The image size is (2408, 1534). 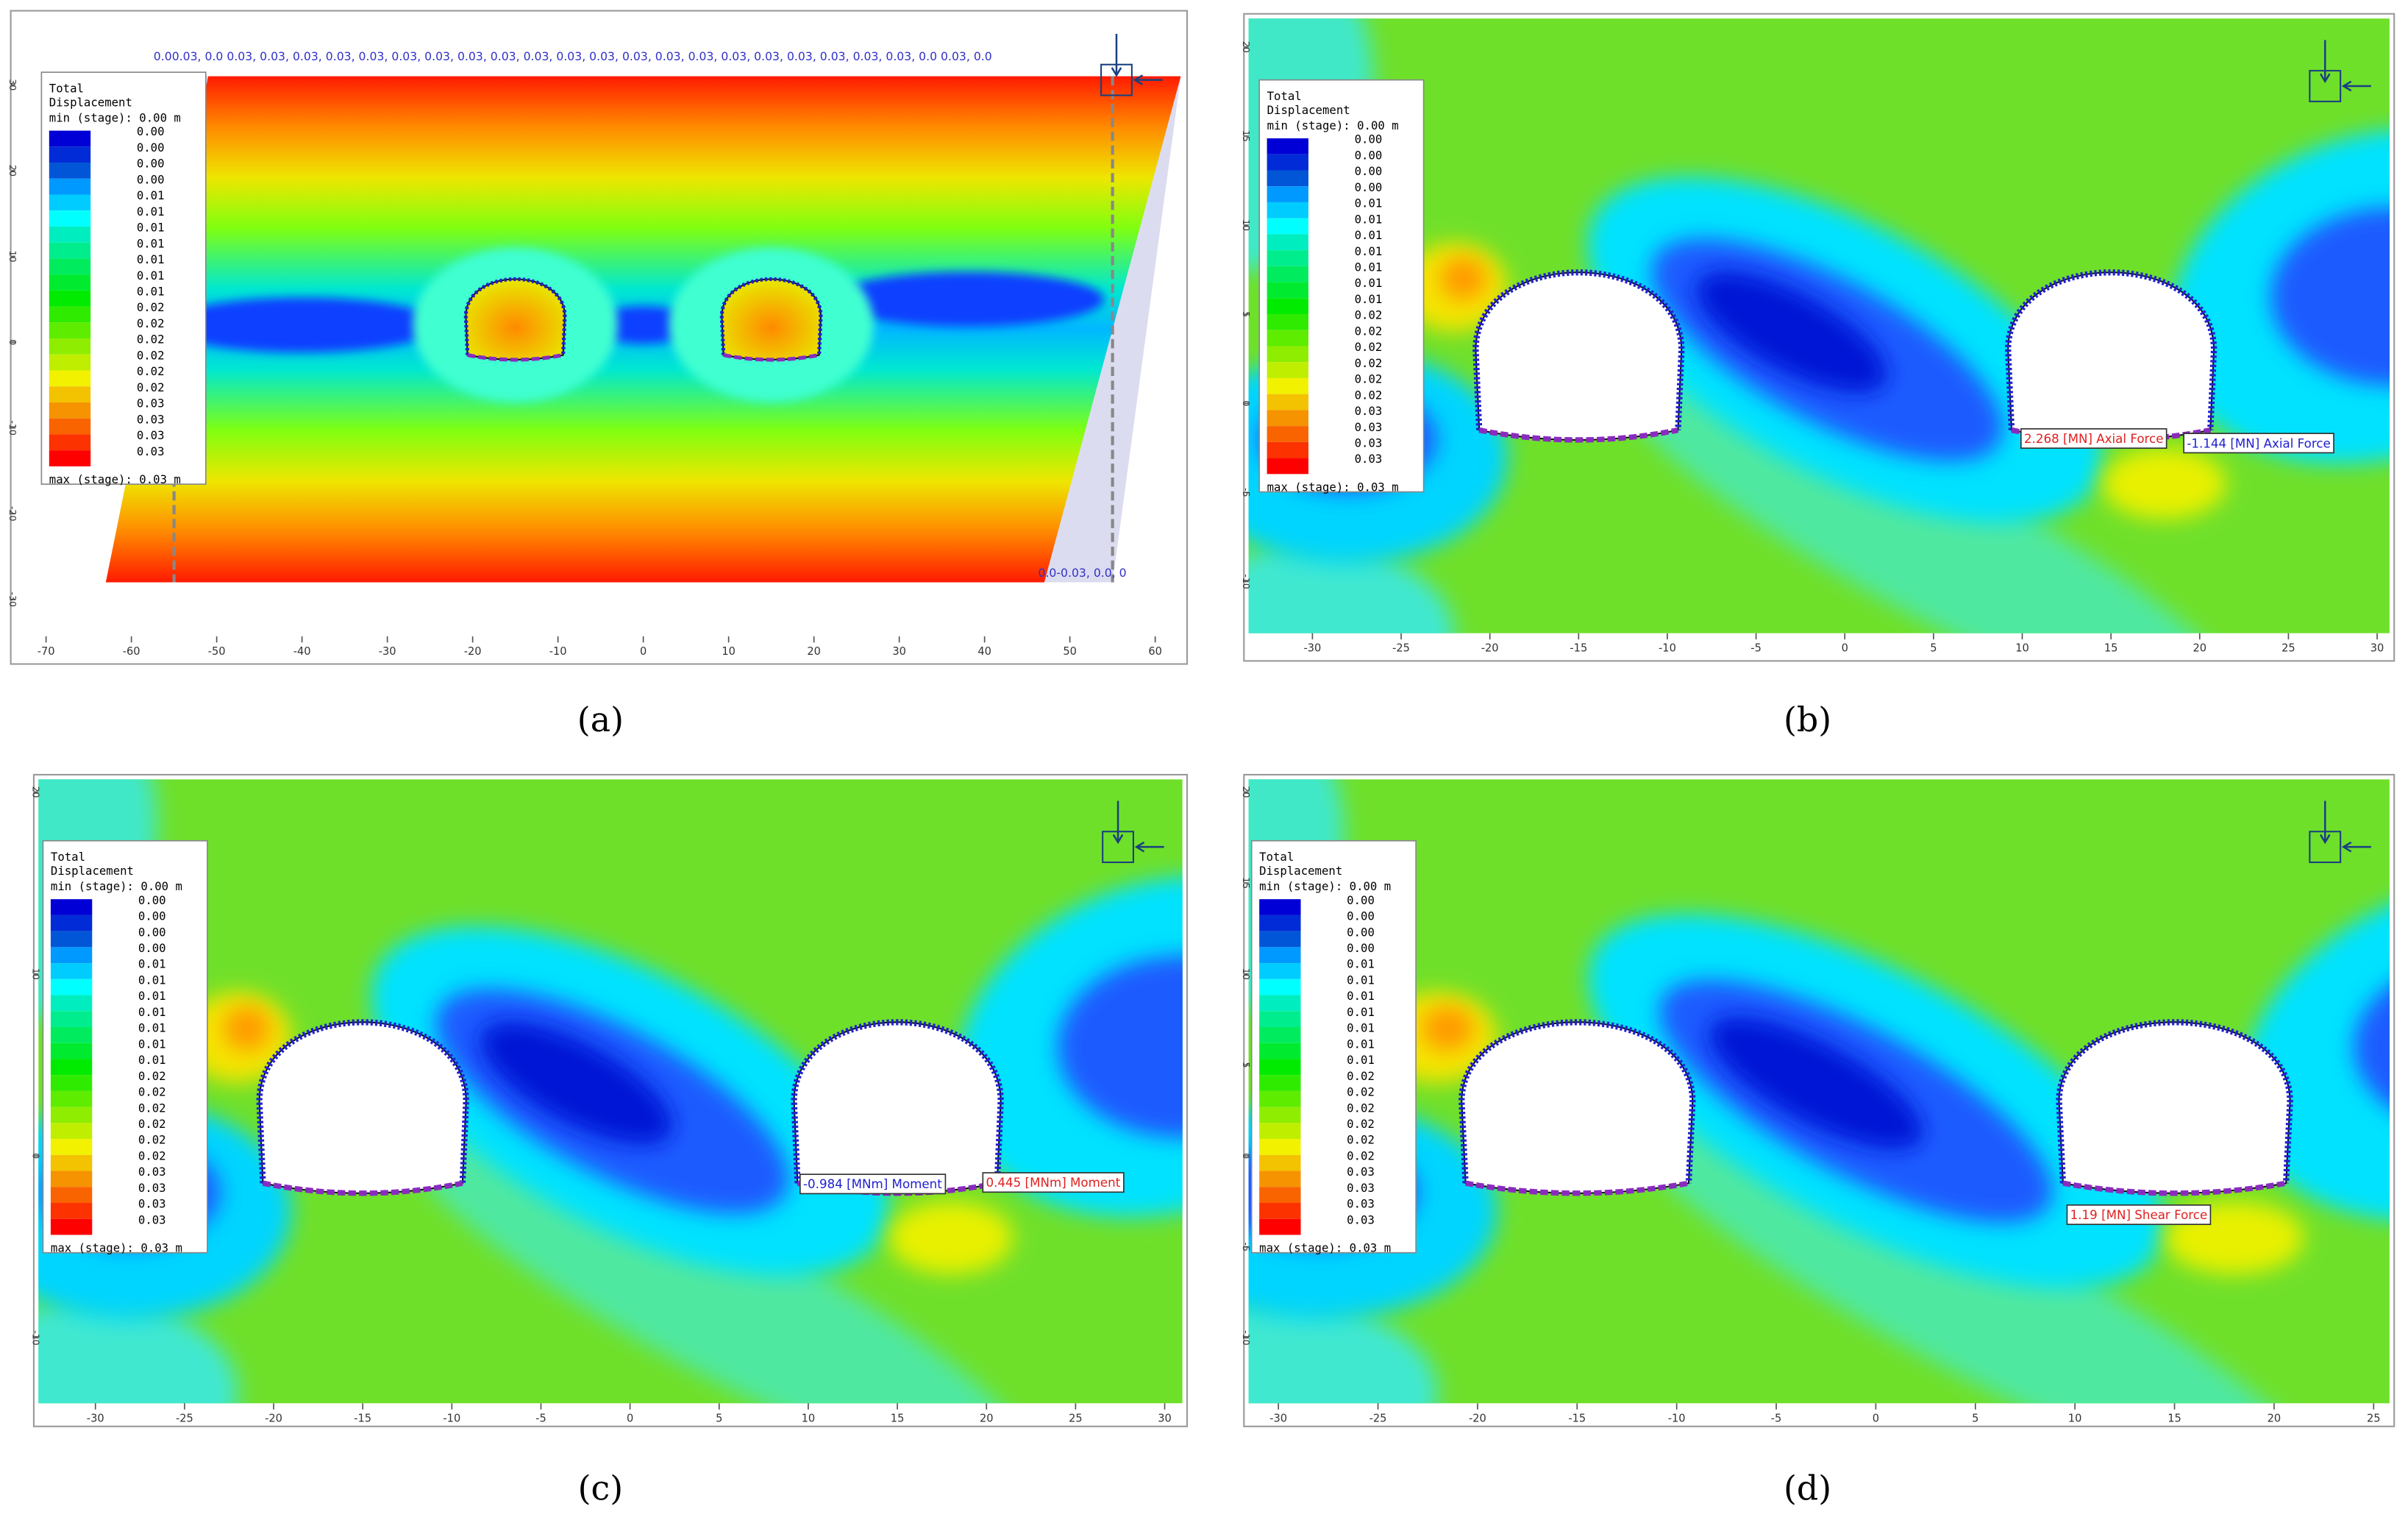 I want to click on annotation: 0.445 [MNm] Moment, so click(x=1053, y=1183).